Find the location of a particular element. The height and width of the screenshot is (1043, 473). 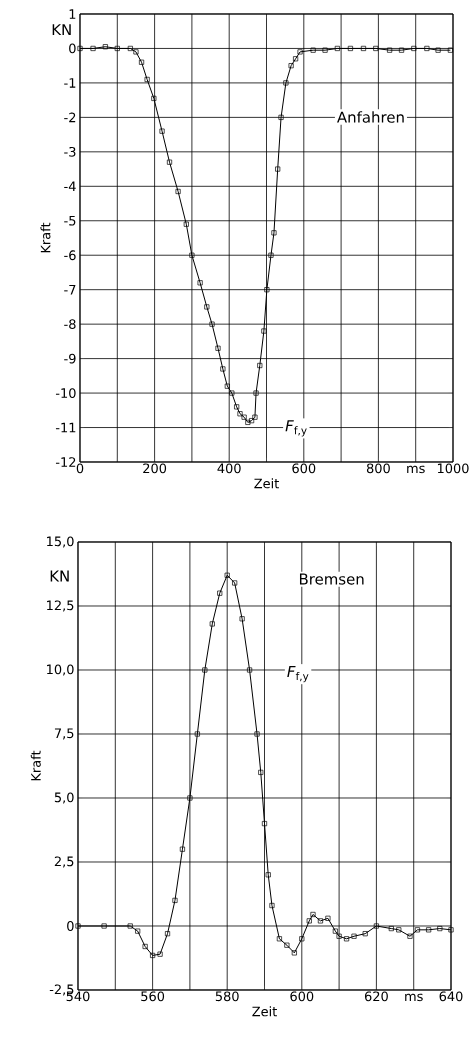

y-tick-label: 0 is located at coordinates (70, 926).